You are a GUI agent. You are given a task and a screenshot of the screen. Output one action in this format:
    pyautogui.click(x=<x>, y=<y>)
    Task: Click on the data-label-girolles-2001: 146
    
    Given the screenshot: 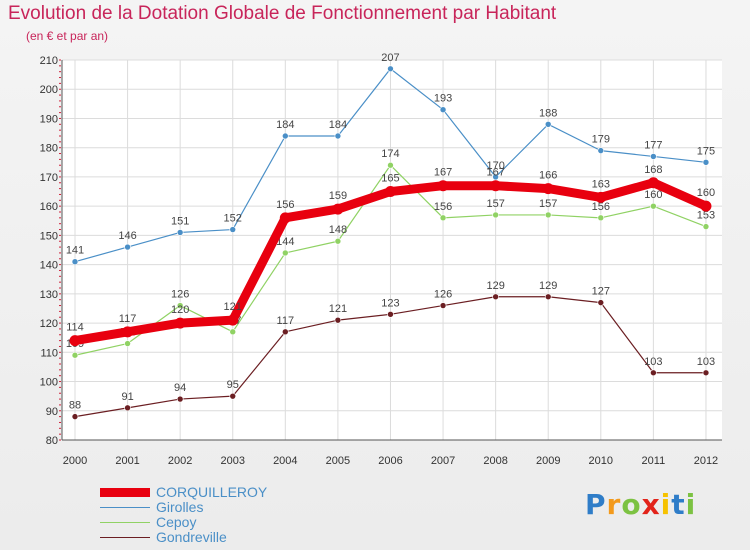 What is the action you would take?
    pyautogui.click(x=127, y=236)
    